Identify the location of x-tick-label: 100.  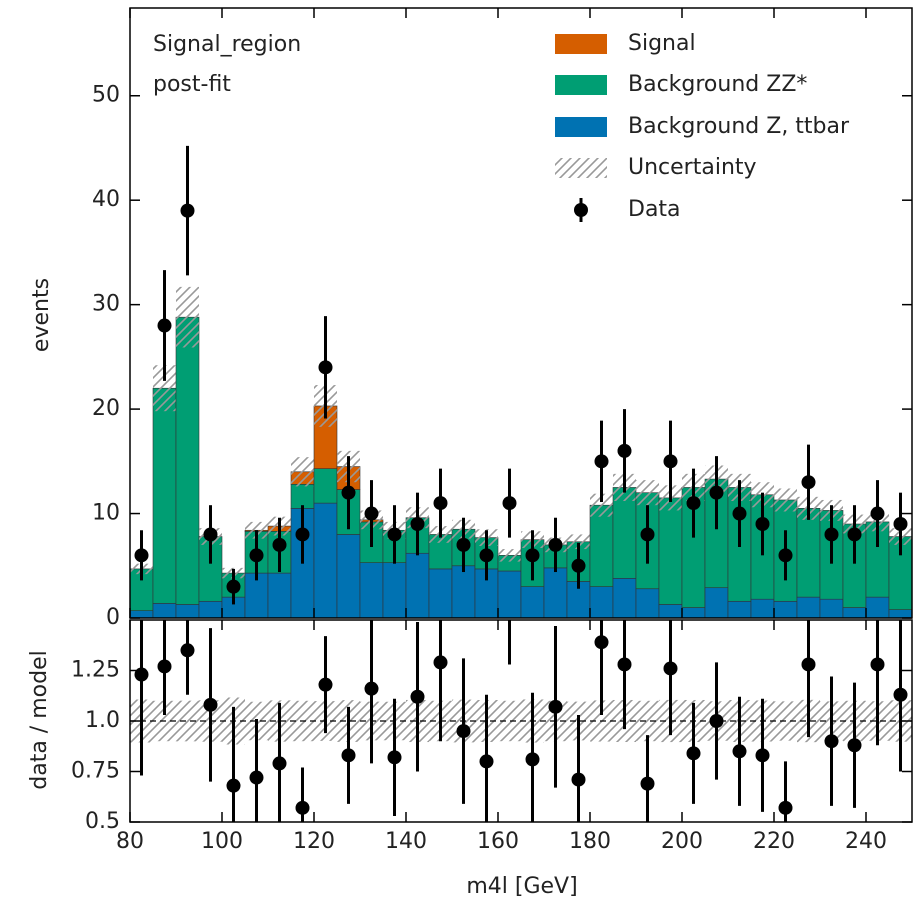
(222, 841).